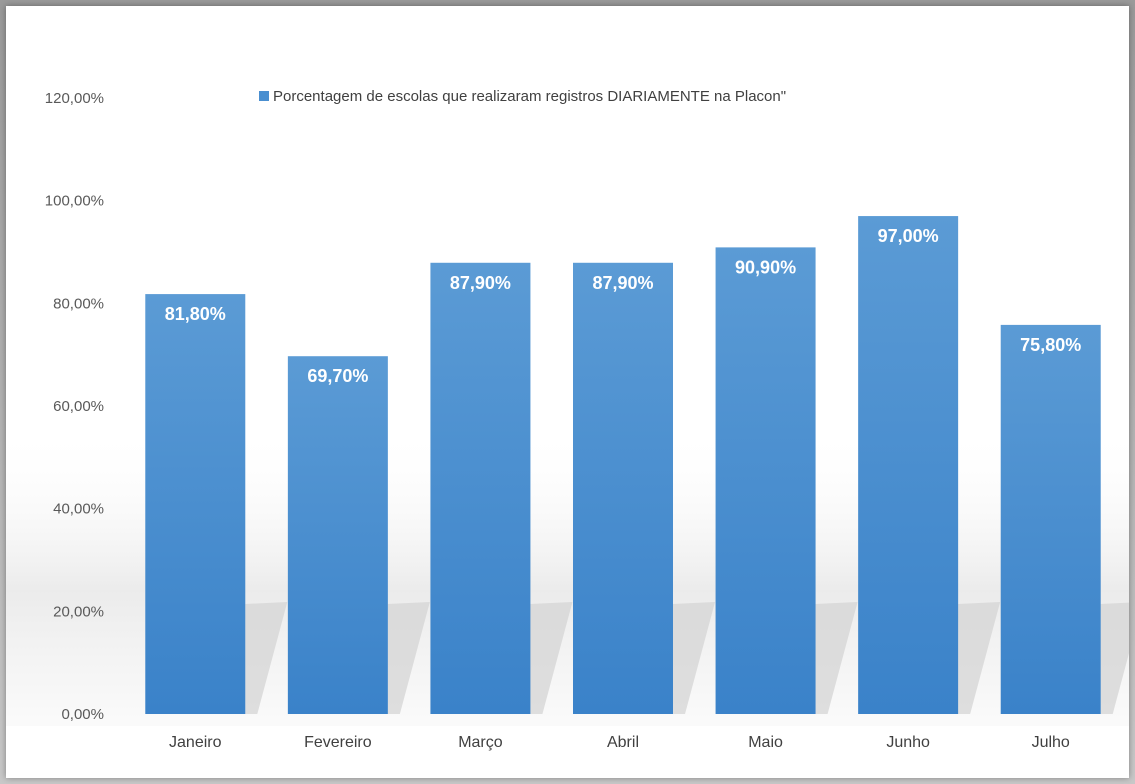  Describe the element at coordinates (908, 742) in the screenshot. I see `x-tick-label: Junho` at that location.